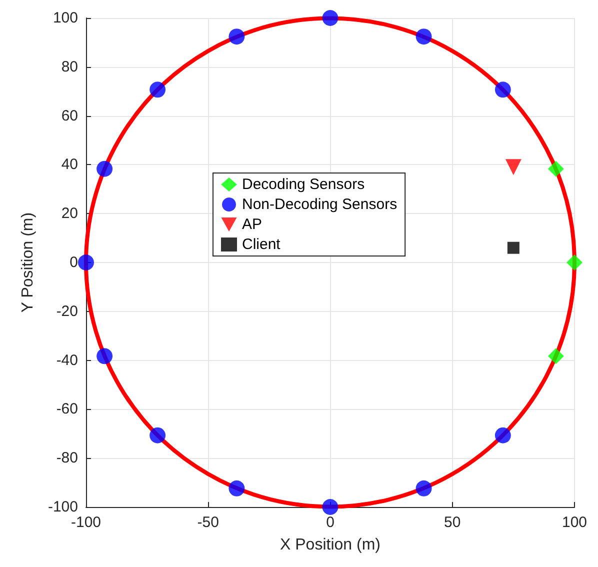 This screenshot has width=598, height=567. Describe the element at coordinates (69, 115) in the screenshot. I see `y-tick-label: 60` at that location.